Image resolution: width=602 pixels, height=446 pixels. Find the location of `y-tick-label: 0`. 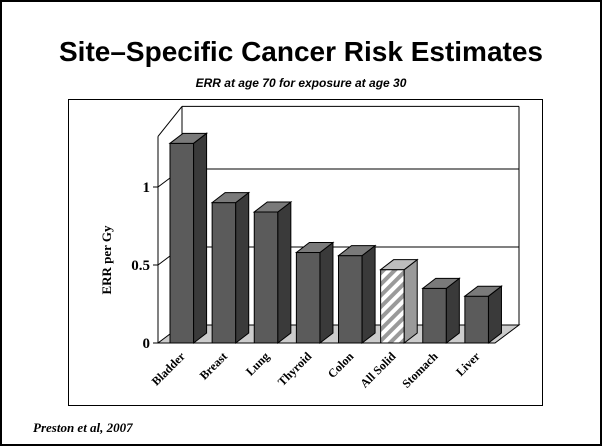

y-tick-label: 0 is located at coordinates (147, 344).